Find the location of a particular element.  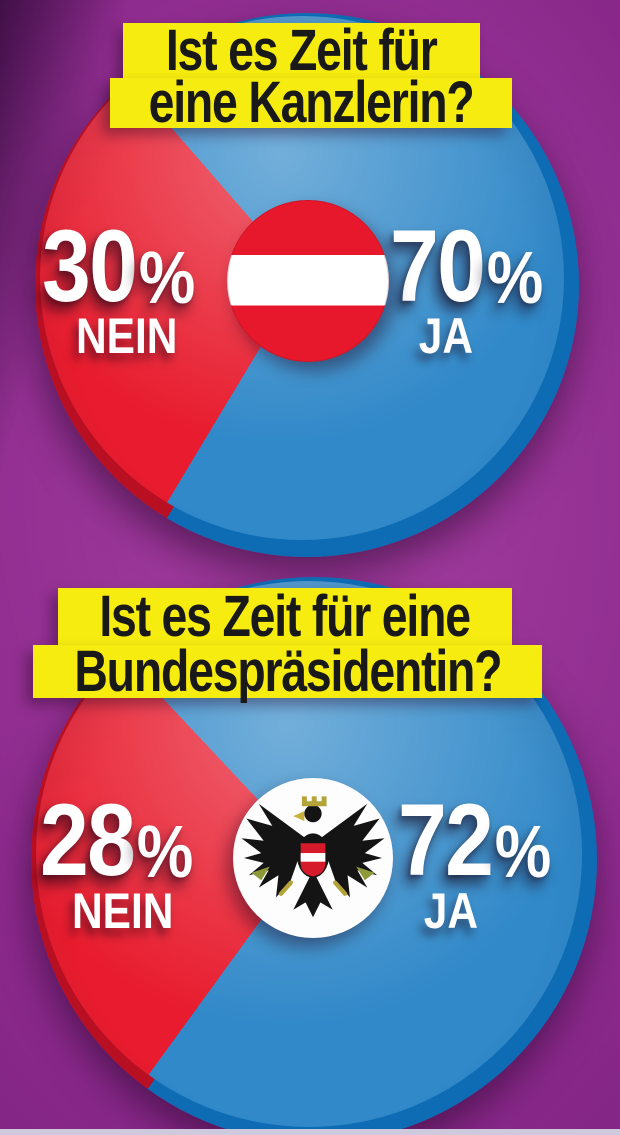

yes-percentage-value: 70 is located at coordinates (438, 265).